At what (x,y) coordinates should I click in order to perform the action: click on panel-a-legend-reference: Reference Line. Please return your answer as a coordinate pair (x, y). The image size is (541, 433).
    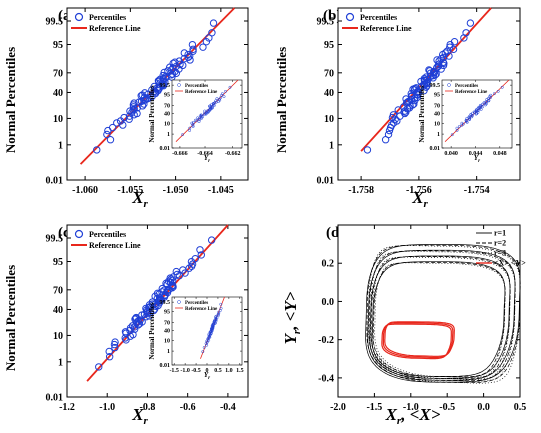
    Looking at the image, I should click on (115, 28).